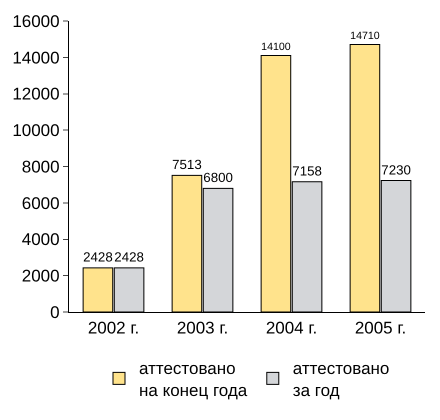 This screenshot has height=420, width=440. Describe the element at coordinates (365, 36) in the screenshot. I see `data-label: 14710` at that location.